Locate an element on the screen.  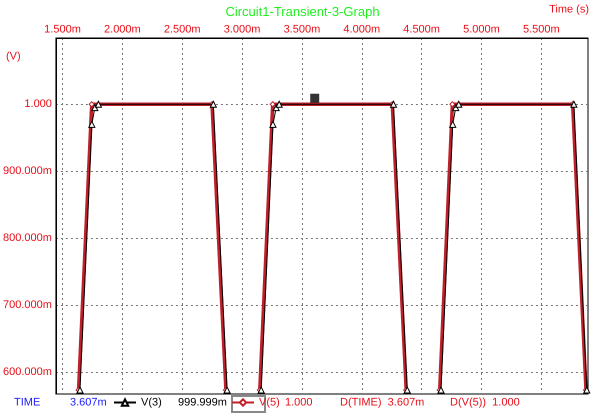
y-tick-label: 600.000m is located at coordinates (27, 372).